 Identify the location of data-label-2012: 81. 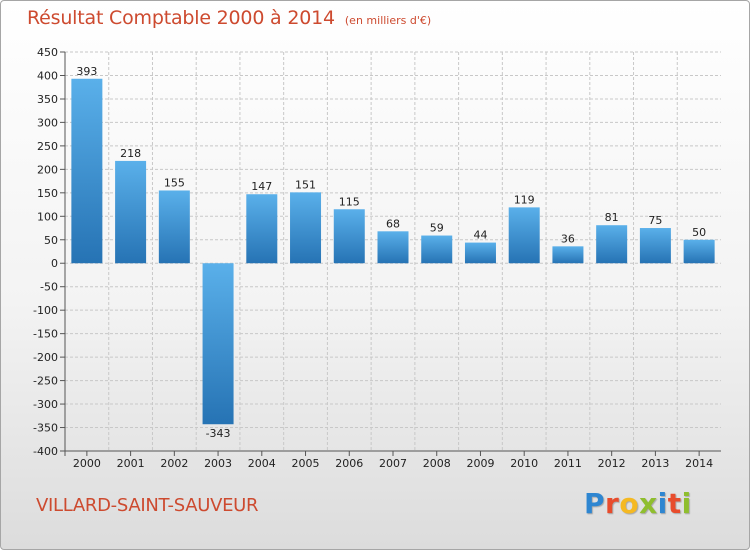
(612, 217).